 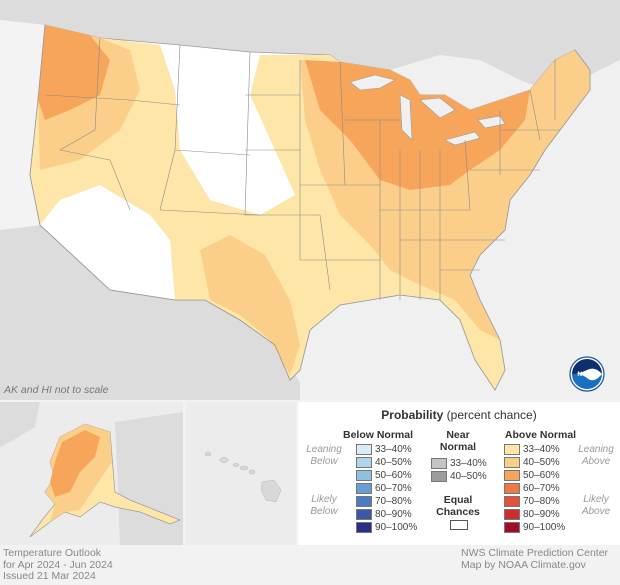 I want to click on hawaii-islands, so click(x=243, y=477).